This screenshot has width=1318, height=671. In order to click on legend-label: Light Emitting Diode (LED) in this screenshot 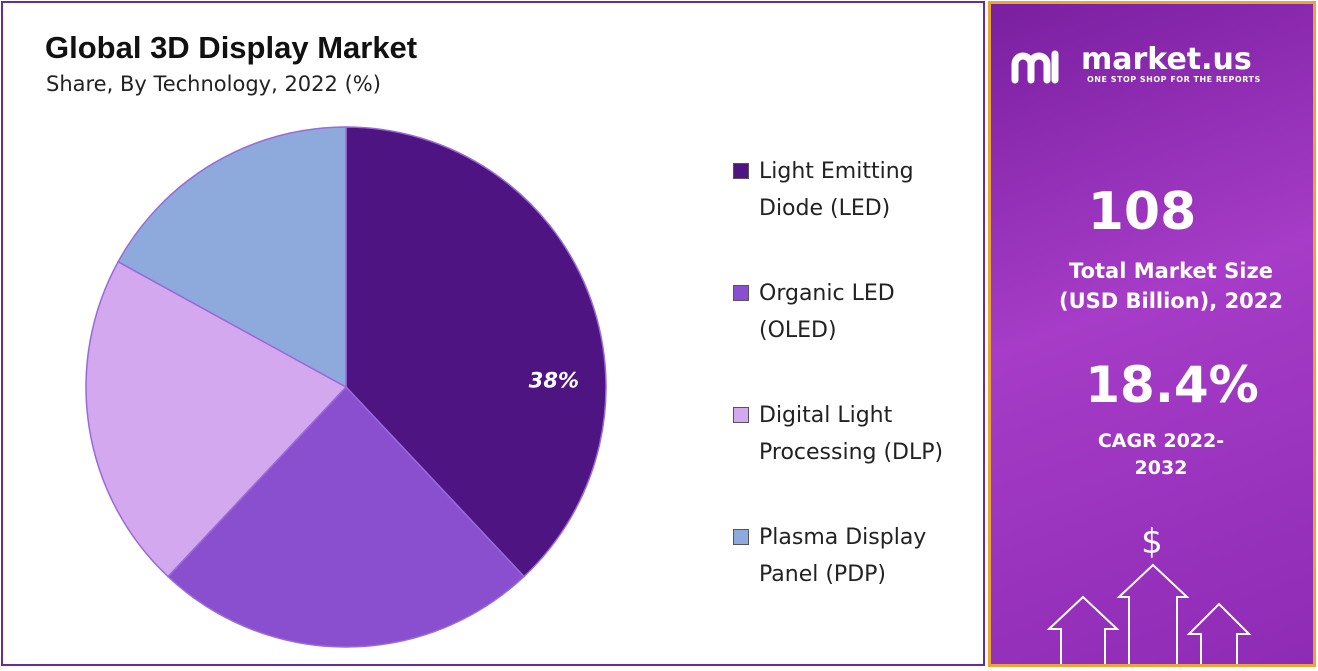, I will do `click(836, 190)`.